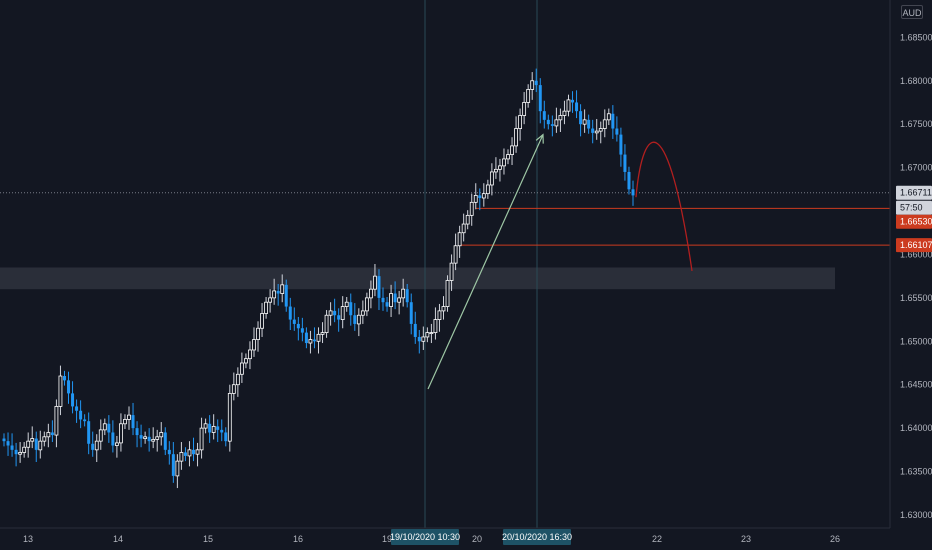 This screenshot has width=932, height=550. I want to click on support-zone, so click(417, 278).